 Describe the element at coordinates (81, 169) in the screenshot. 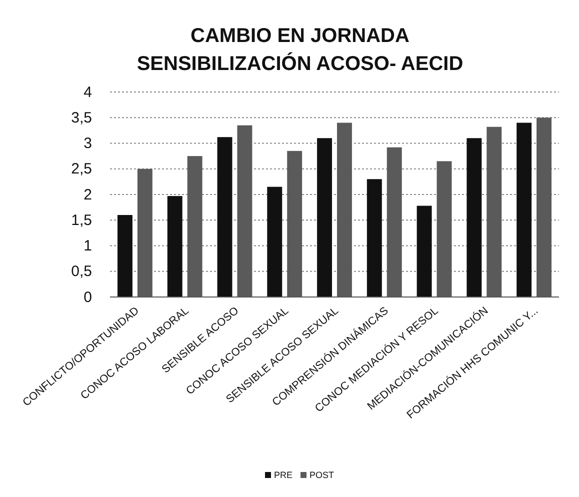

I see `y-tick-label: 2,5` at that location.